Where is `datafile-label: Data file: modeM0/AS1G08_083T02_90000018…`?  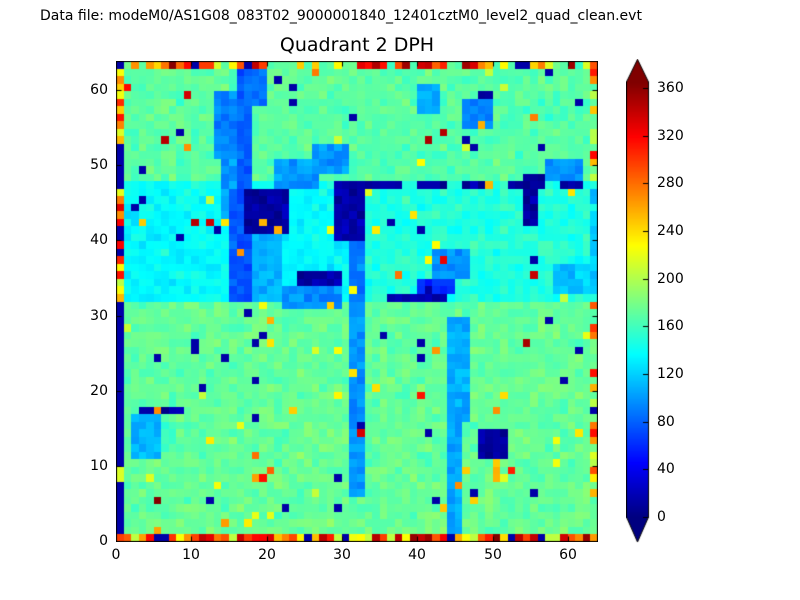
datafile-label: Data file: modeM0/AS1G08_083T02_90000018… is located at coordinates (341, 16).